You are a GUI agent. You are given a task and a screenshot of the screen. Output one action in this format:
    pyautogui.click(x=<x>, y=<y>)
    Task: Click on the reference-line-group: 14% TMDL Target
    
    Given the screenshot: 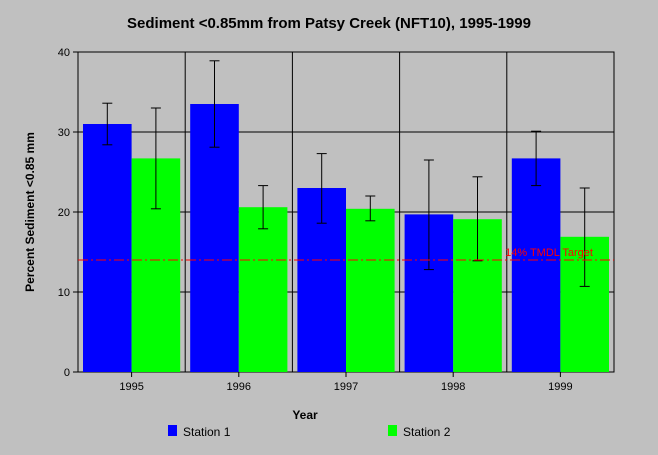 What is the action you would take?
    pyautogui.click(x=346, y=254)
    